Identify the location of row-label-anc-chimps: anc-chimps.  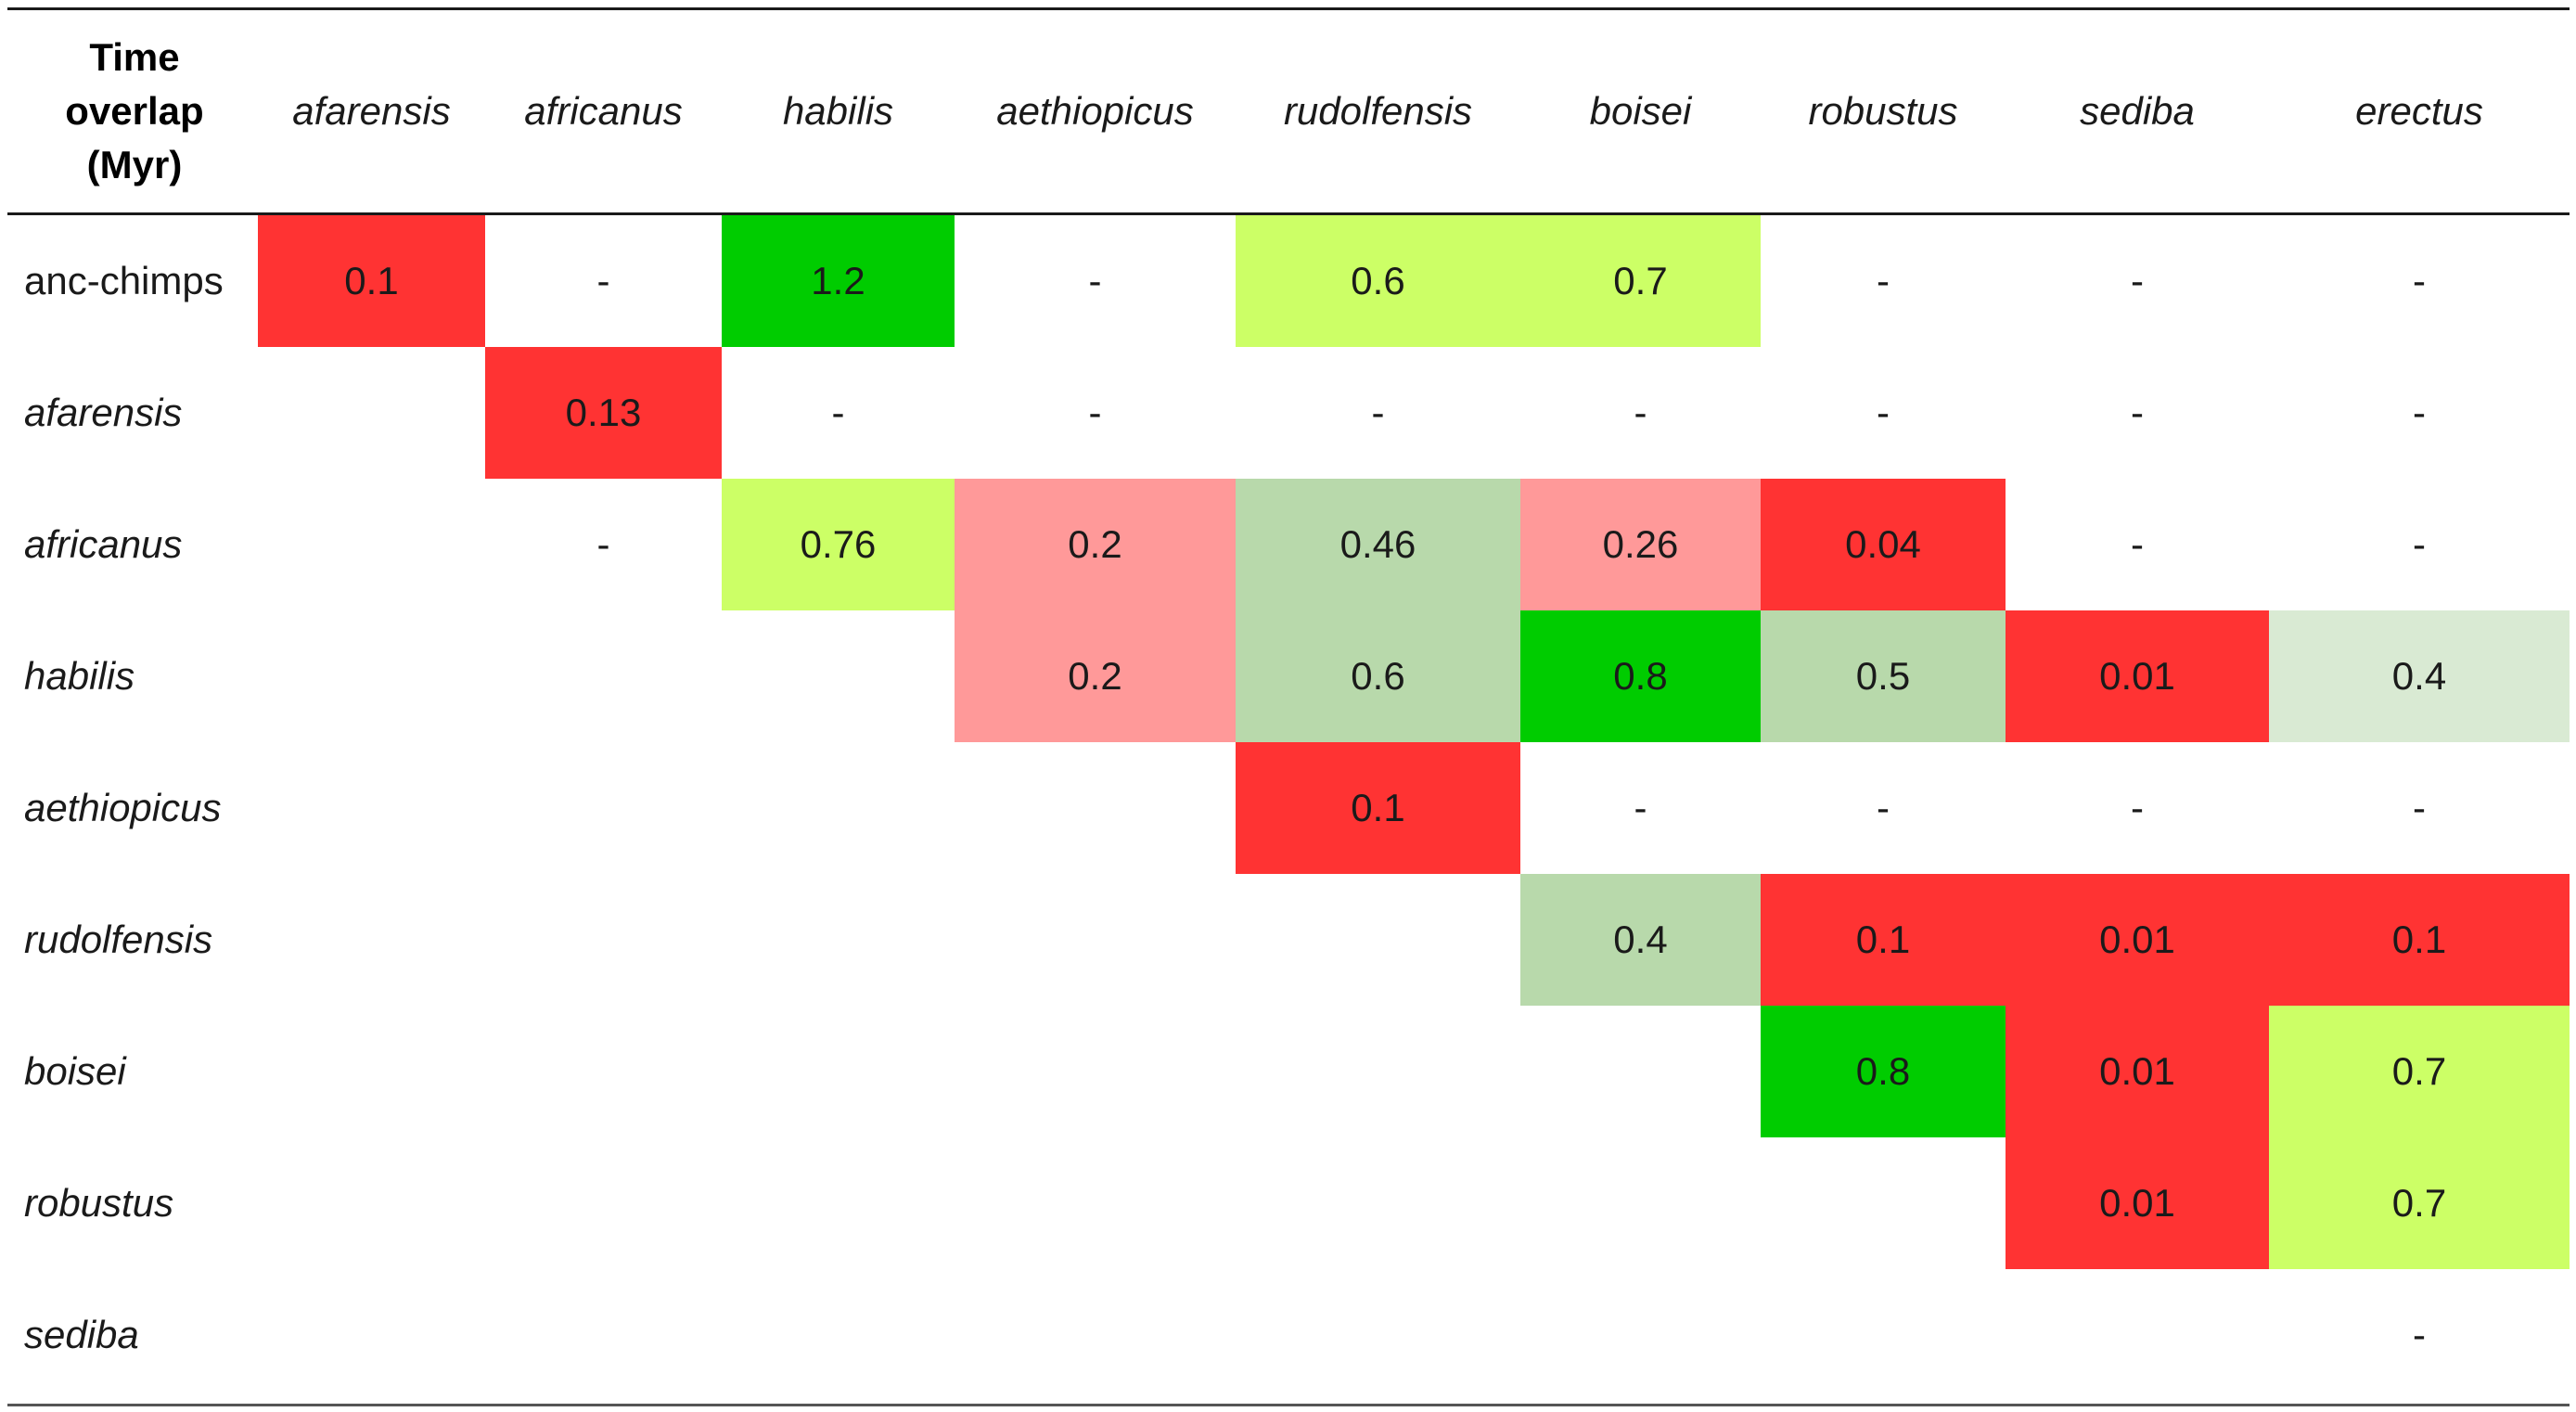
(124, 280).